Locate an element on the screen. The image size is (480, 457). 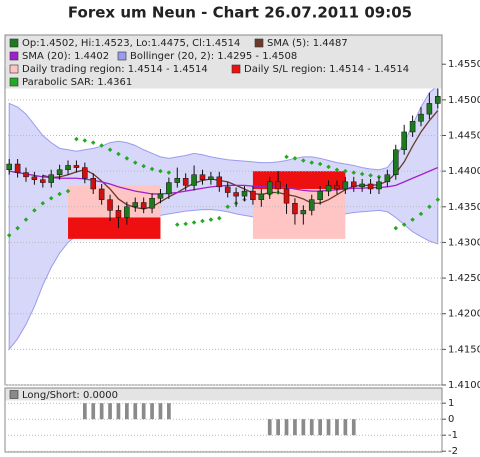
y-tick-label: -2 is located at coordinates (453, 451).